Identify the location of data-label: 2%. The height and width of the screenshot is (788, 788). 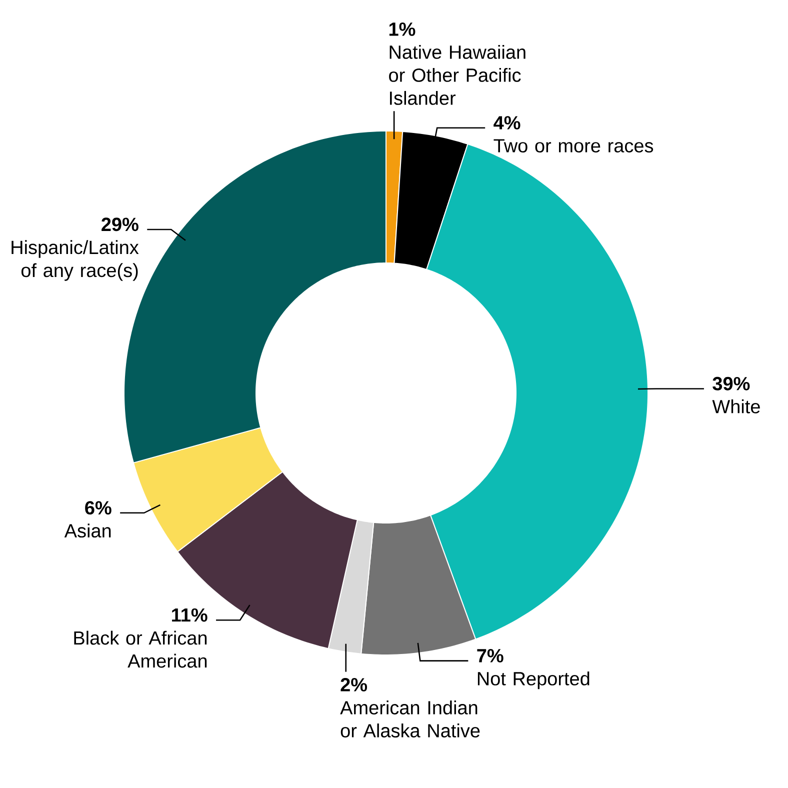
(354, 685).